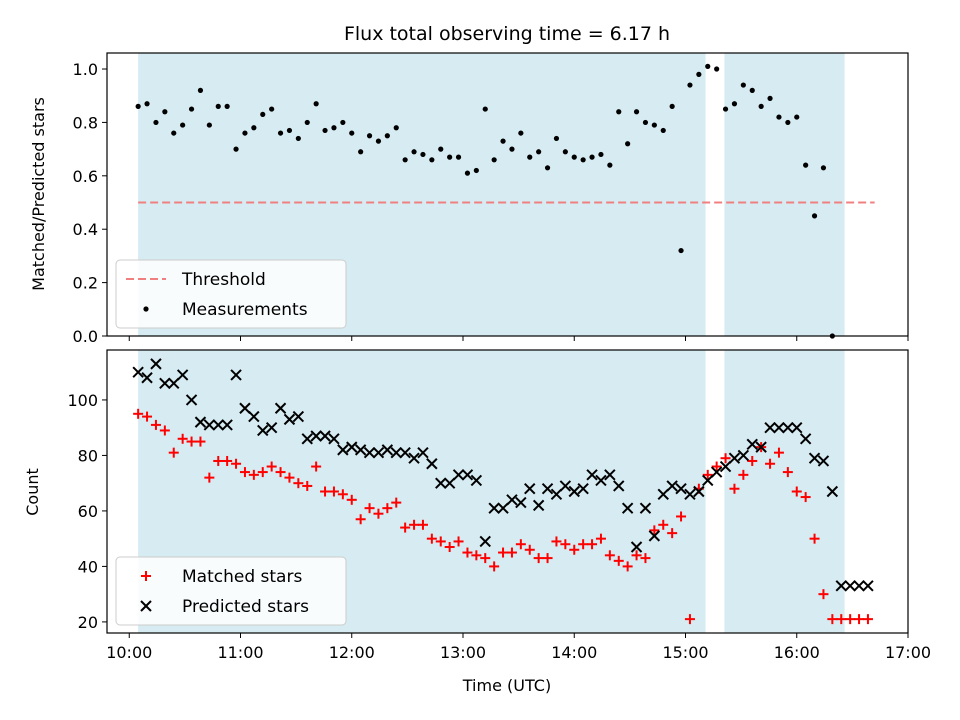 The height and width of the screenshot is (720, 960). Describe the element at coordinates (129, 652) in the screenshot. I see `x-tick-label: 10:00` at that location.